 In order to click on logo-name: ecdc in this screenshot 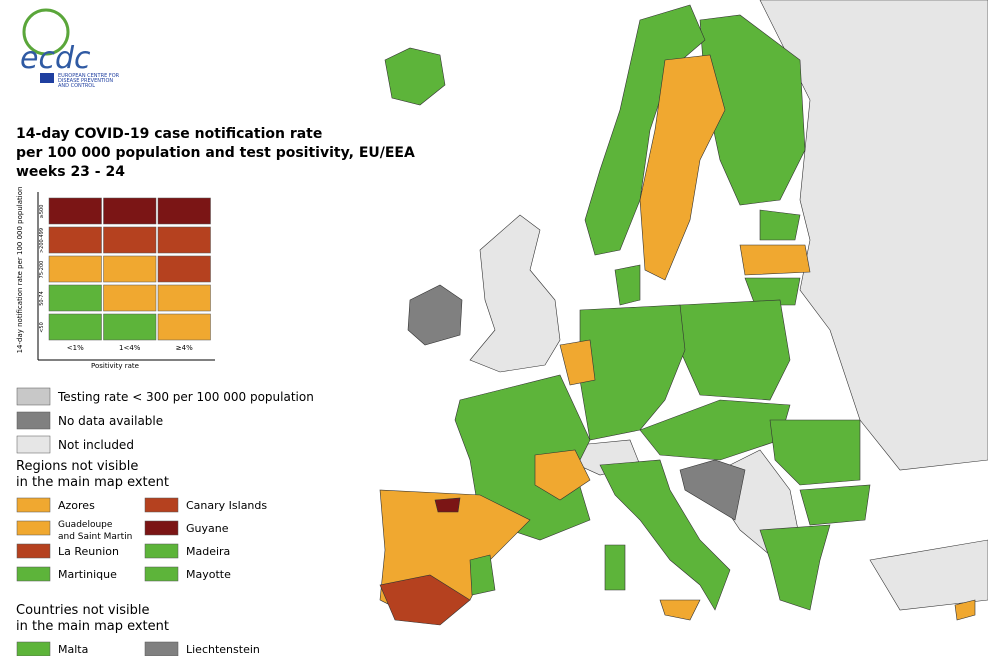, I will do `click(55, 58)`.